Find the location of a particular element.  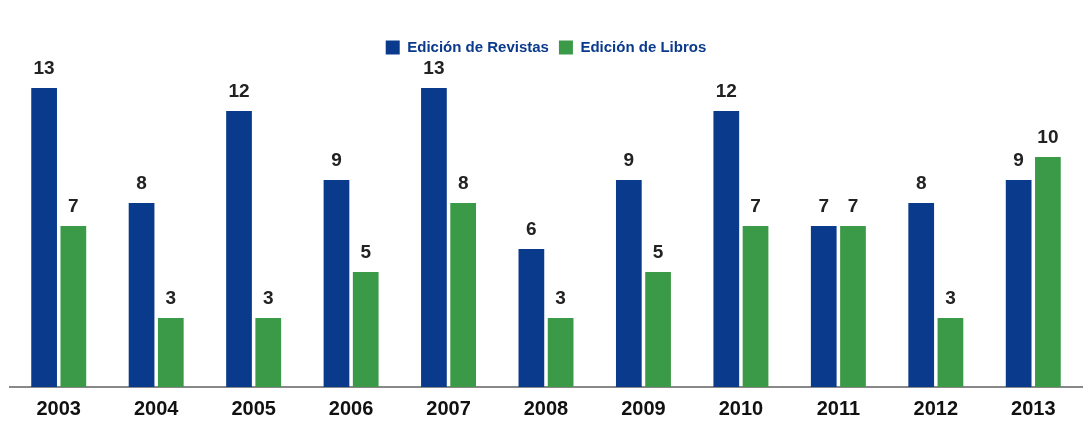

x-tick-label: 2005 is located at coordinates (253, 407).